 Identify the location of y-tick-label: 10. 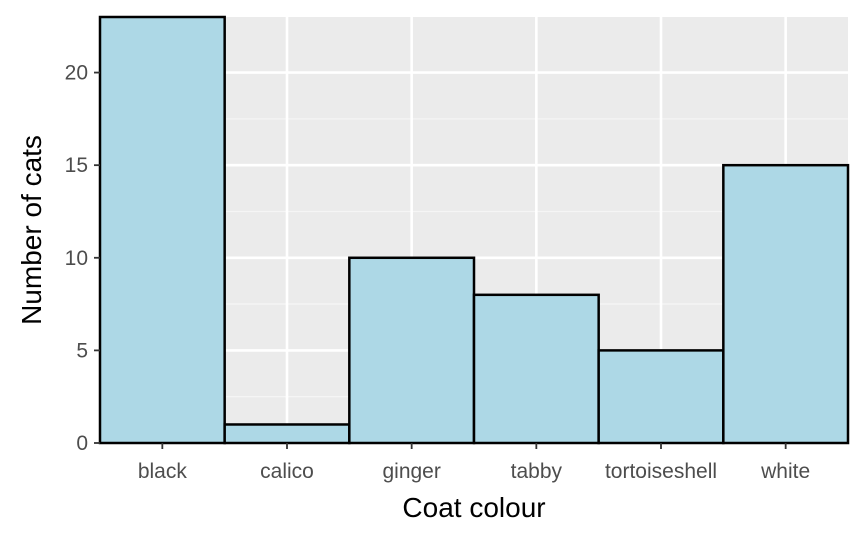
(76, 258).